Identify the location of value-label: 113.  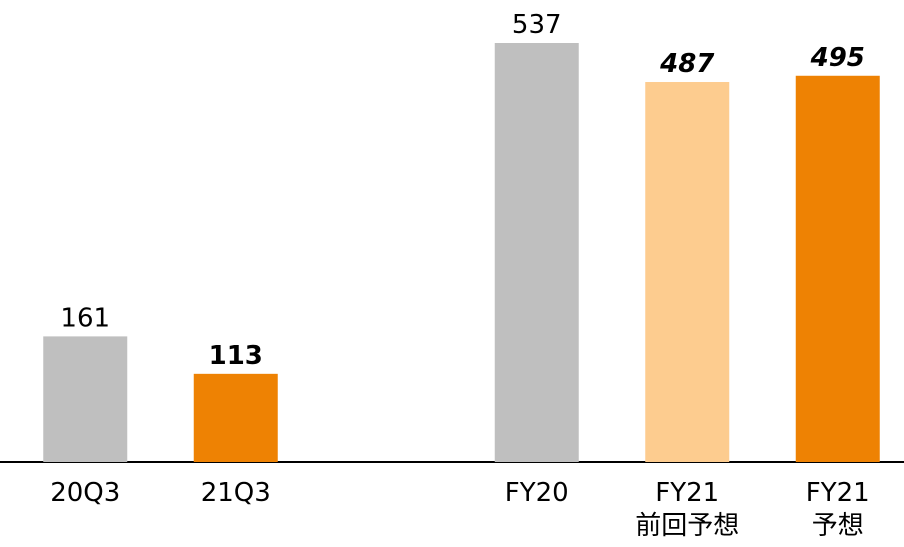
(236, 356).